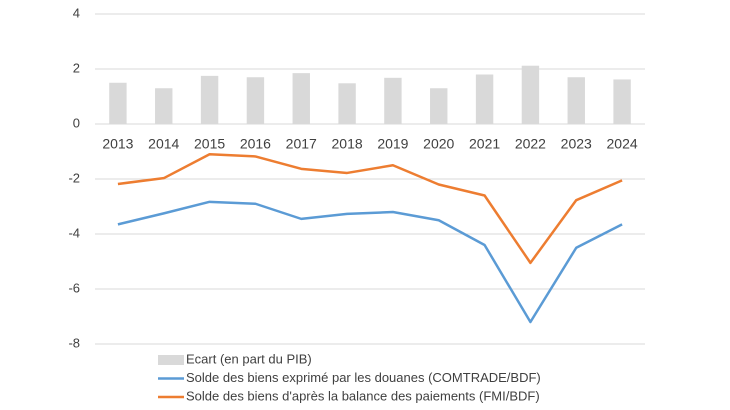 This screenshot has height=410, width=730. I want to click on y-tick-label: -6, so click(74, 287).